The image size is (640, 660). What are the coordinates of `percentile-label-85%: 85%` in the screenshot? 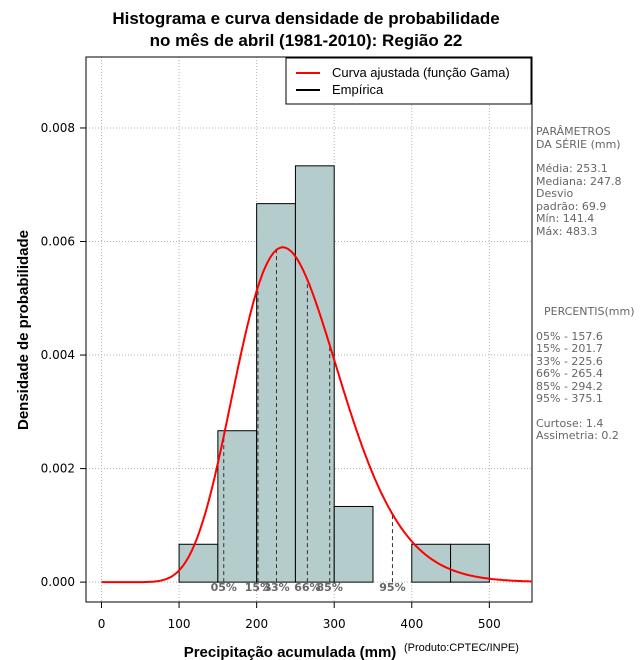 It's located at (330, 587).